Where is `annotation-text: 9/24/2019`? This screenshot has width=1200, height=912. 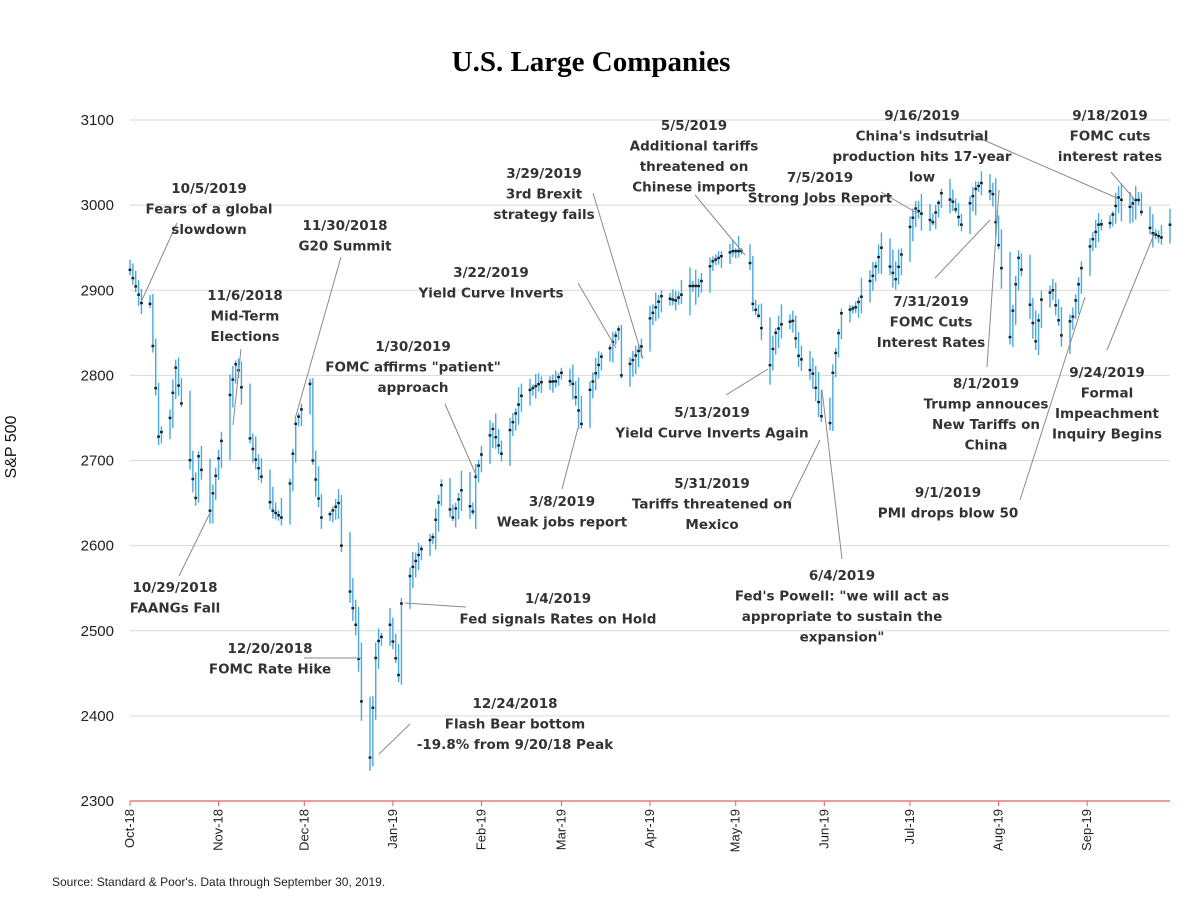
annotation-text: 9/24/2019 is located at coordinates (1107, 373).